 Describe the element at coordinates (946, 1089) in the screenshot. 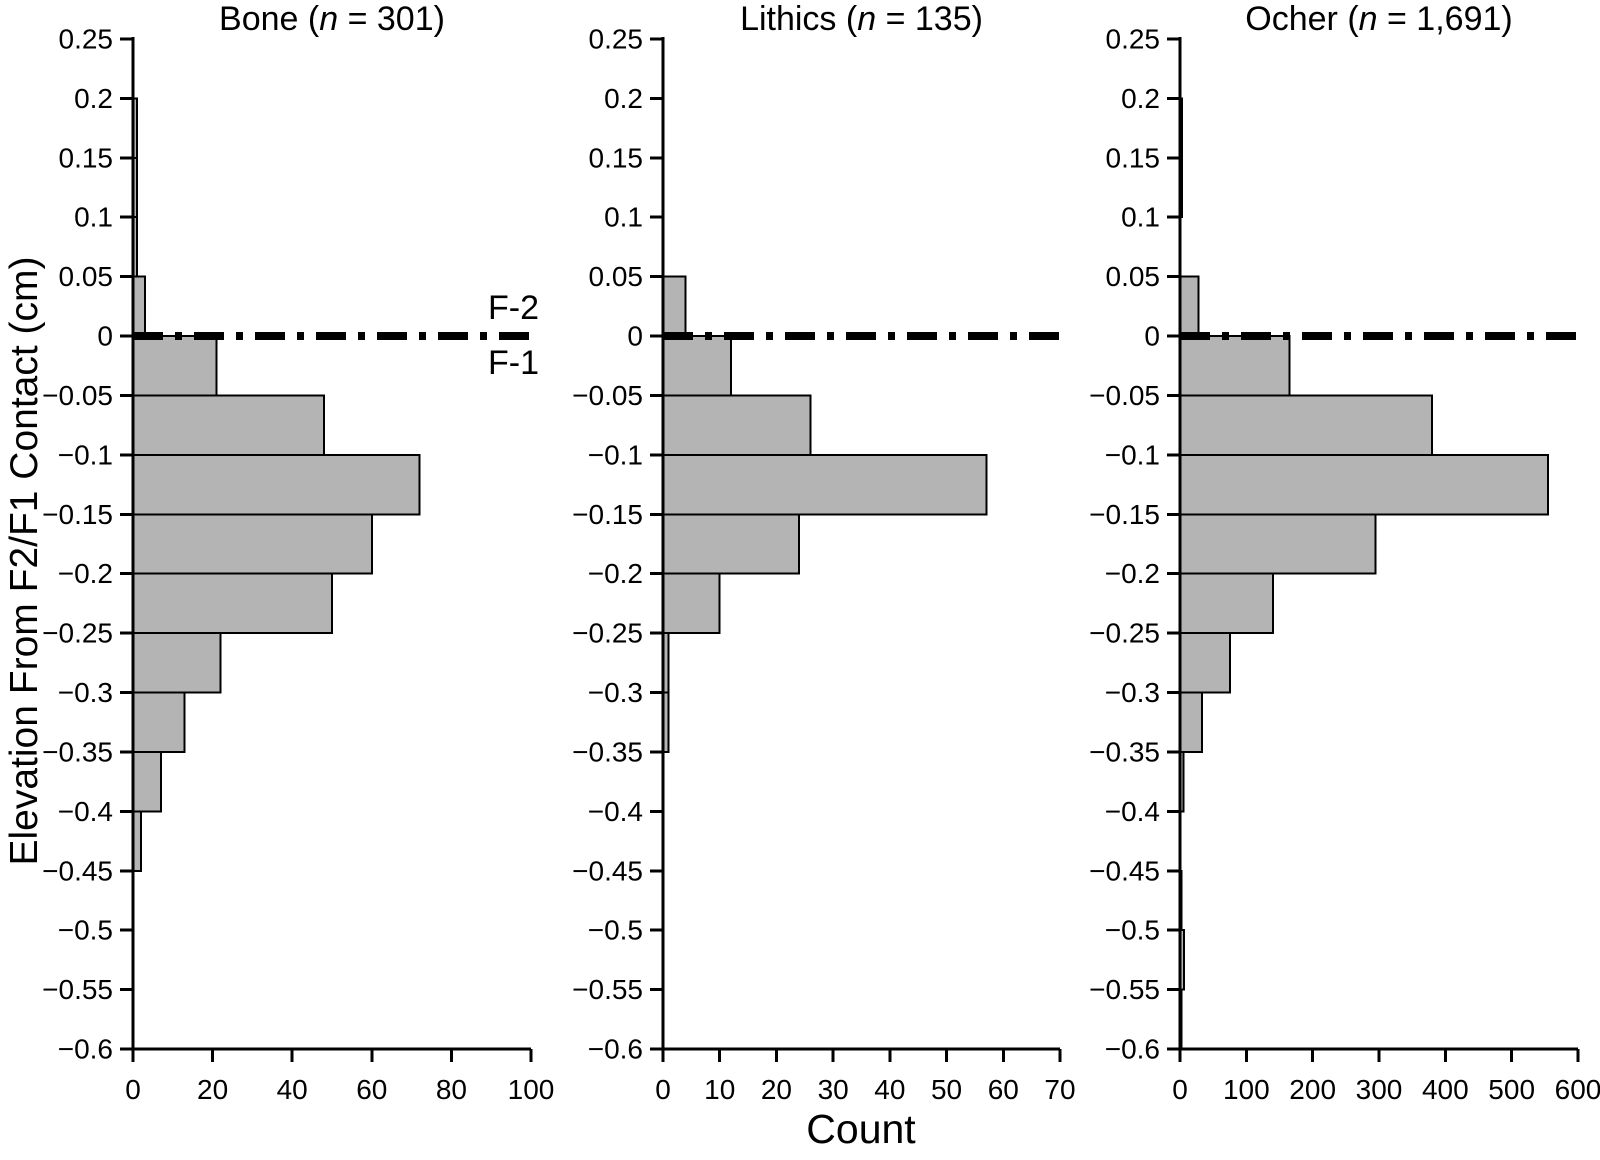

I see `x-tick-label: 50` at that location.